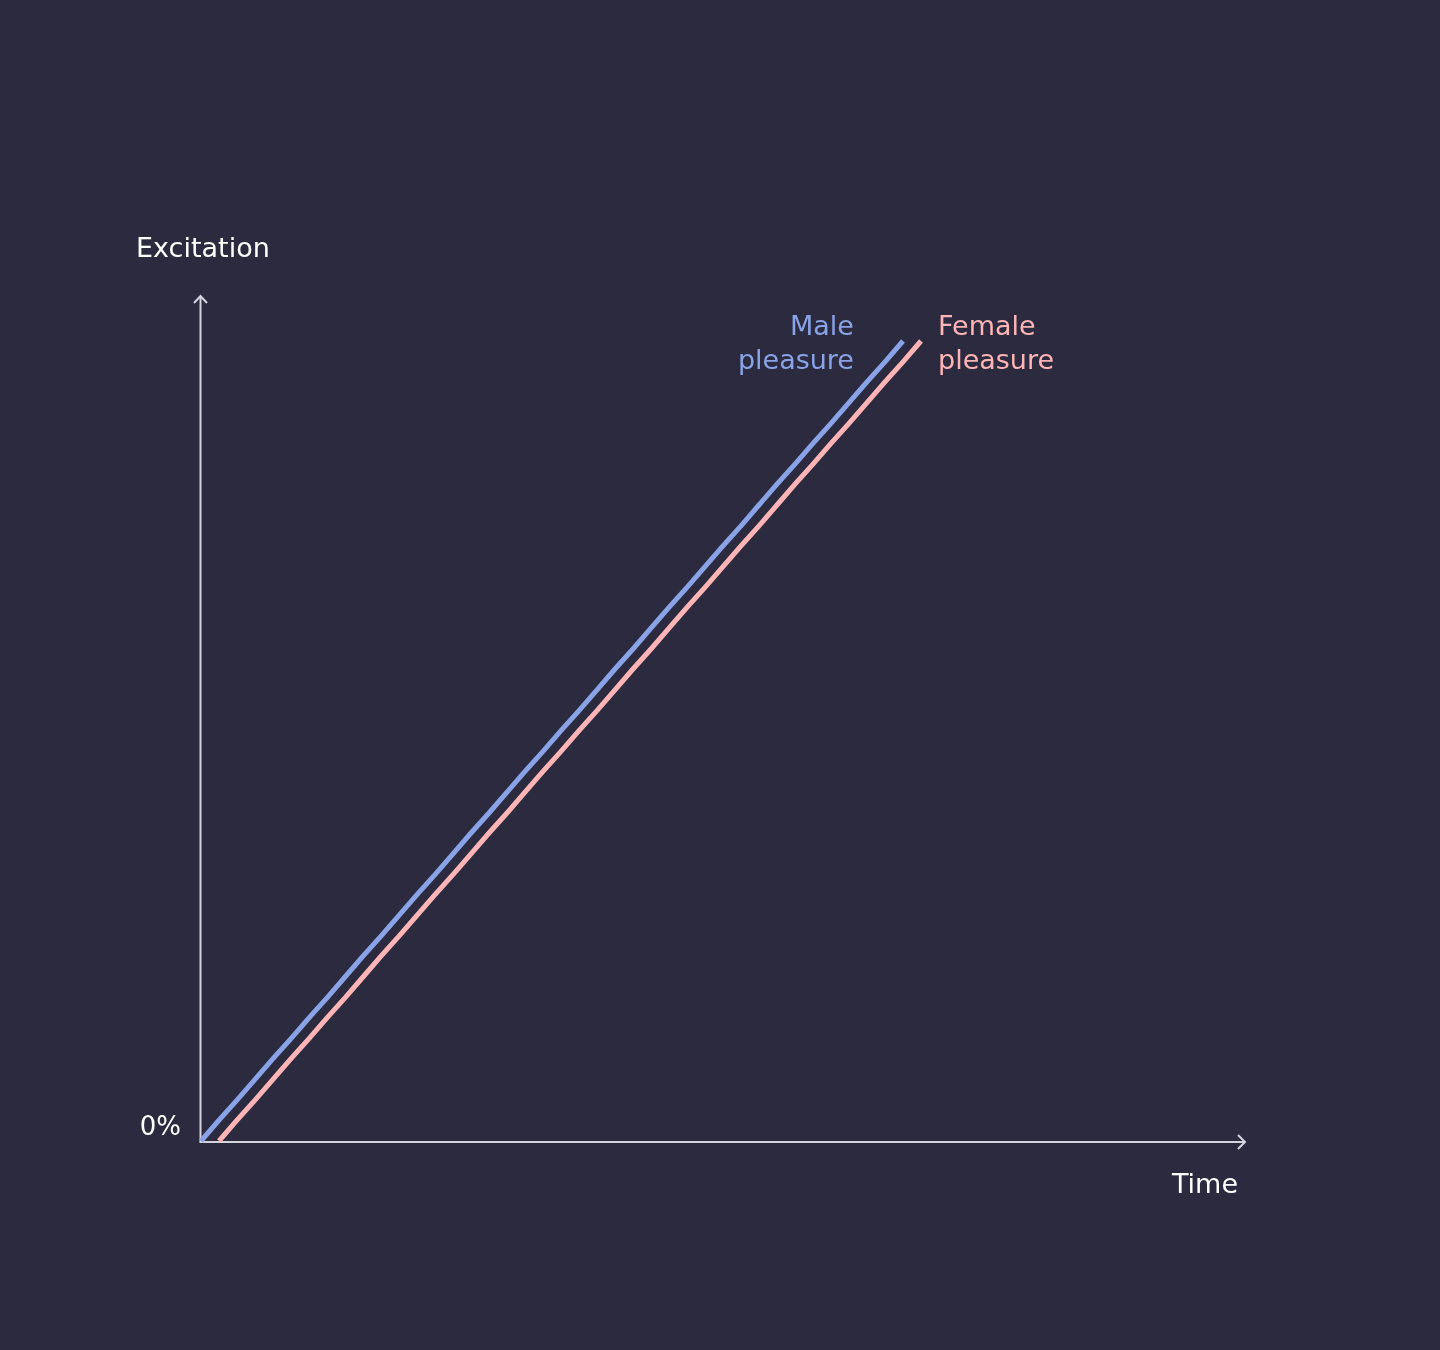 The width and height of the screenshot is (1440, 1350). I want to click on series-label: Female pleasure, so click(996, 342).